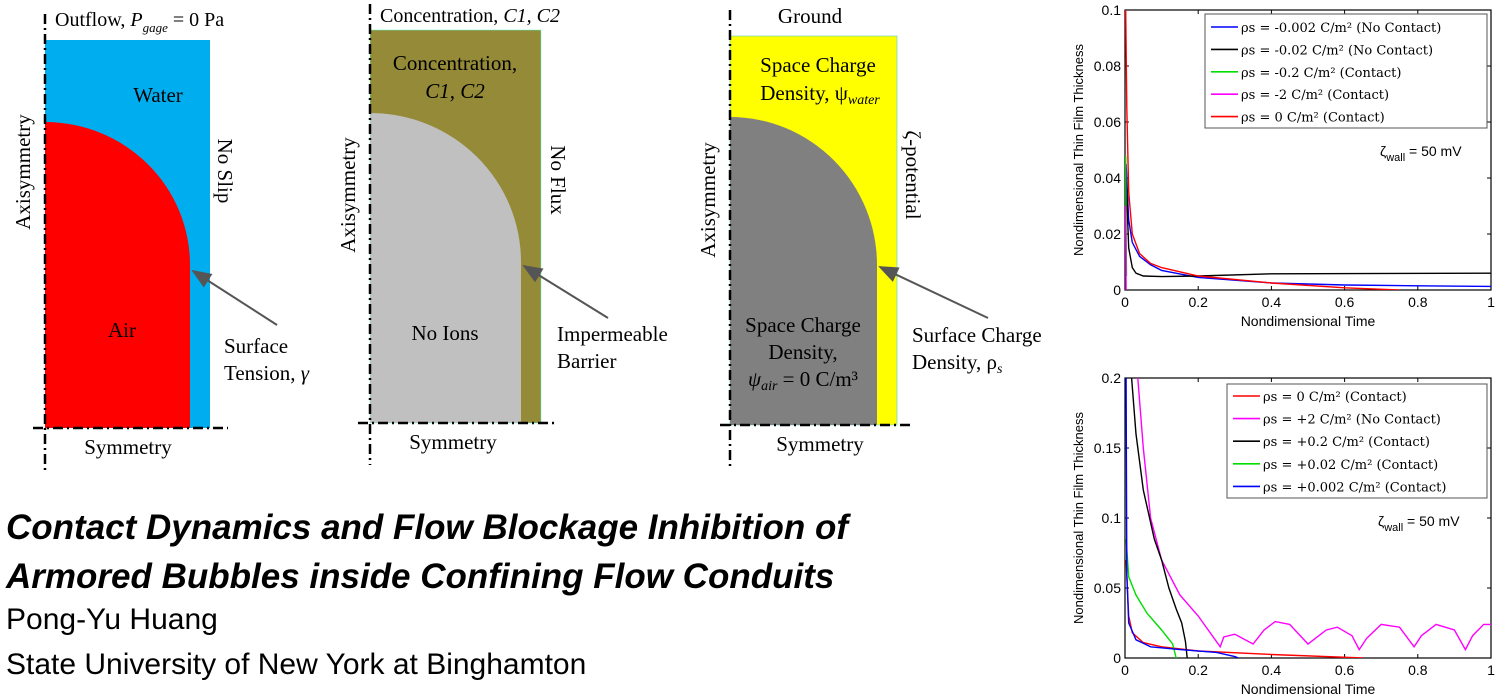 Image resolution: width=1499 pixels, height=700 pixels. What do you see at coordinates (1352, 420) in the screenshot?
I see `legend-entry: ρs = +2 C/m² (No Contact)` at bounding box center [1352, 420].